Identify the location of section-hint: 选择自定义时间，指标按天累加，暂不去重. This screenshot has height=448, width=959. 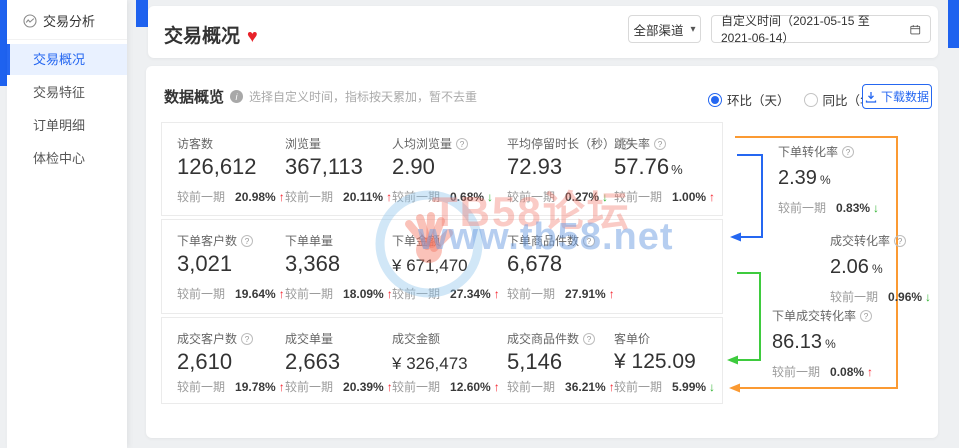
(363, 97).